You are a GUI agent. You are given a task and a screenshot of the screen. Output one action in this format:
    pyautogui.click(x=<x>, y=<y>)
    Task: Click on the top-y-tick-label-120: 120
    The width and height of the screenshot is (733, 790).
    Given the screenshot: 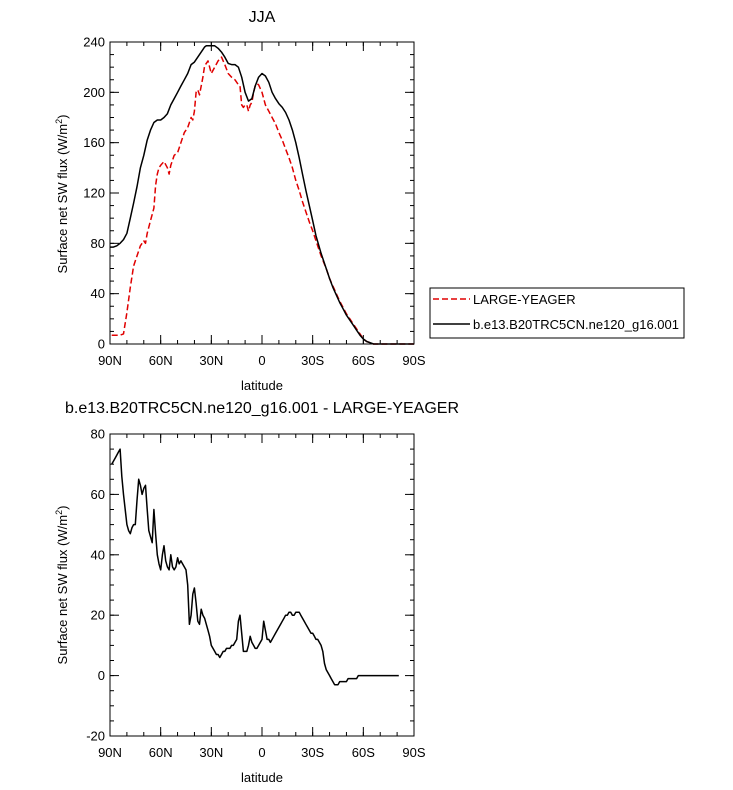 What is the action you would take?
    pyautogui.click(x=94, y=193)
    